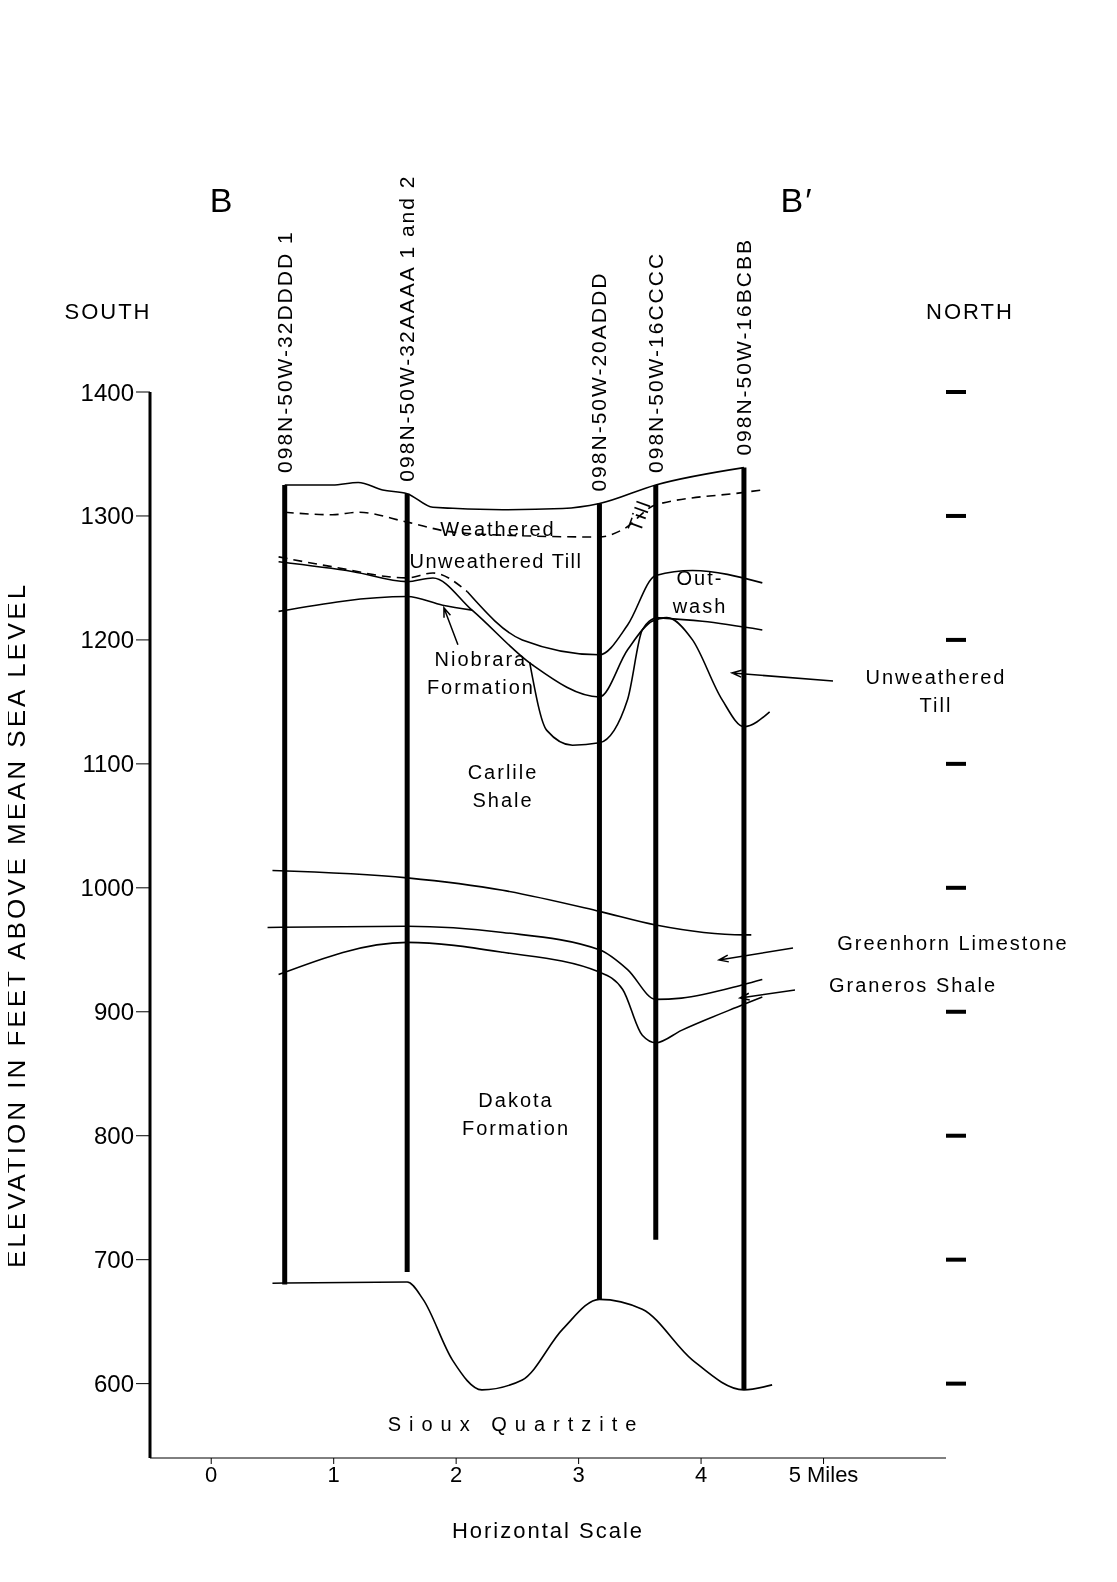 This screenshot has height=1582, width=1117. I want to click on annotation: Weathered, so click(498, 529).